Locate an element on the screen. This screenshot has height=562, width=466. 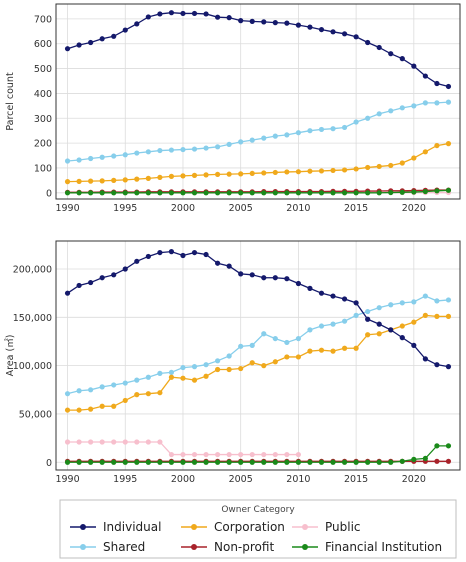
count-x-tick-label: 2010 is located at coordinates (298, 208).